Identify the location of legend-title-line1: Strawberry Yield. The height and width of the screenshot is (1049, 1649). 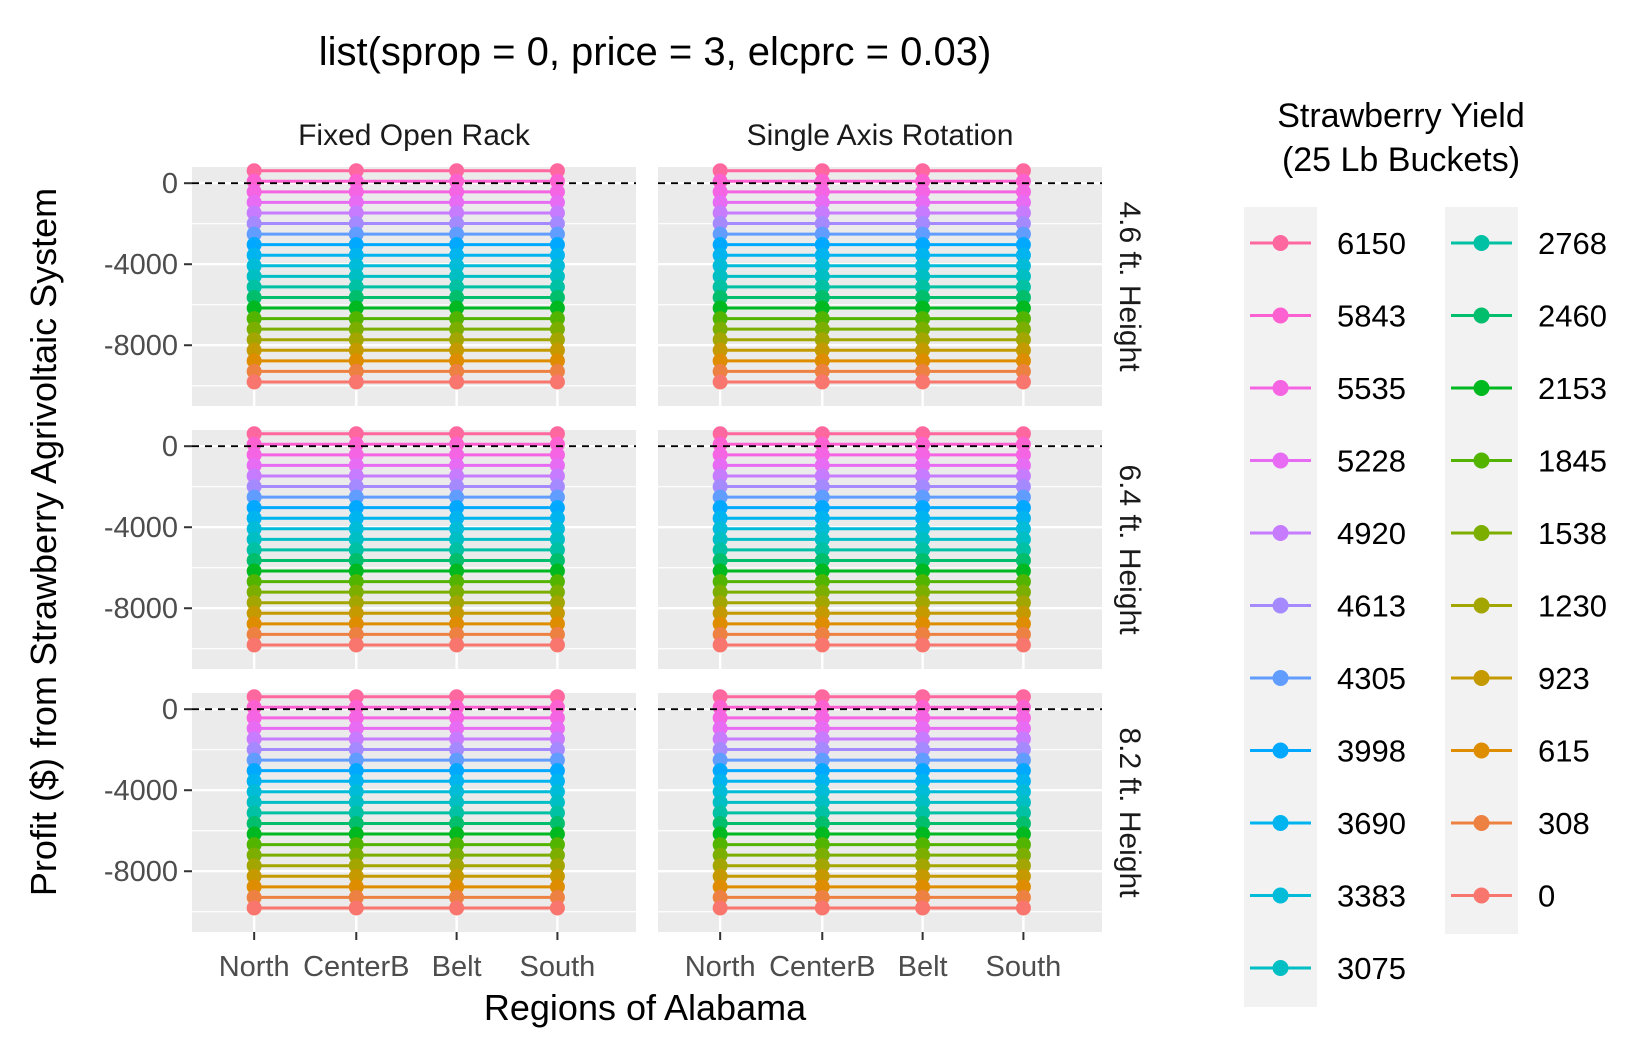
(1401, 116).